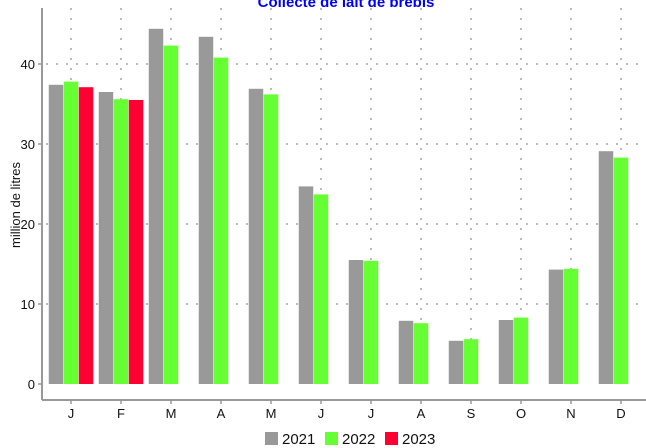 The image size is (646, 448). Describe the element at coordinates (121, 413) in the screenshot. I see `x-tick-label-1: F` at that location.